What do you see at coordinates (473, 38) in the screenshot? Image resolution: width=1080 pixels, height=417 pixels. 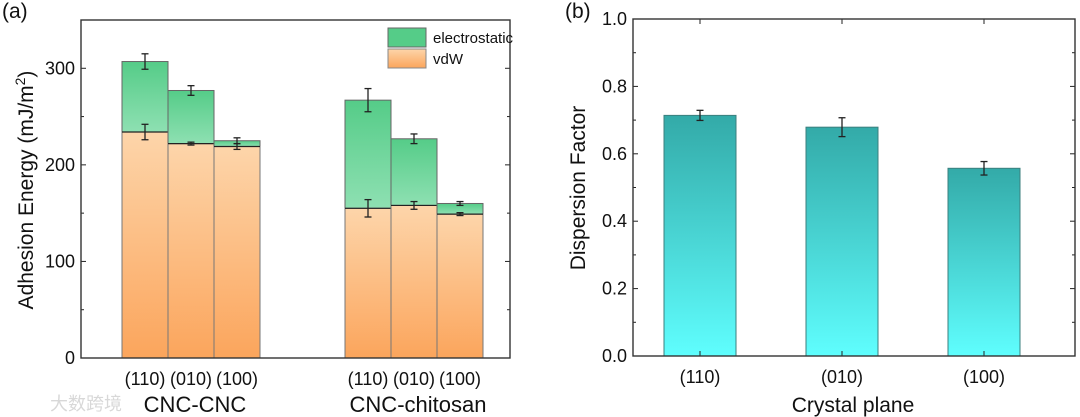 I see `legend-label-electrostatic: electrostatic` at bounding box center [473, 38].